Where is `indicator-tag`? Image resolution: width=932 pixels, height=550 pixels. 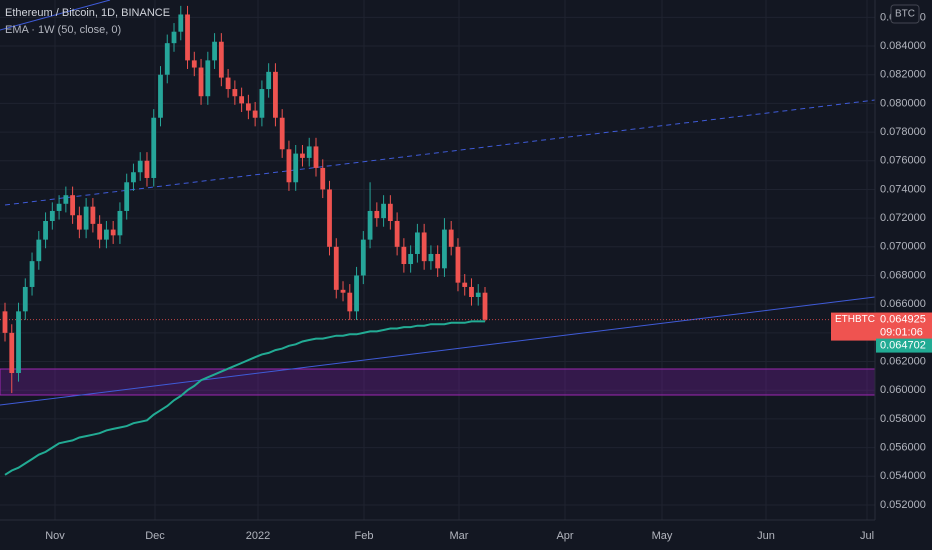 indicator-tag is located at coordinates (904, 345).